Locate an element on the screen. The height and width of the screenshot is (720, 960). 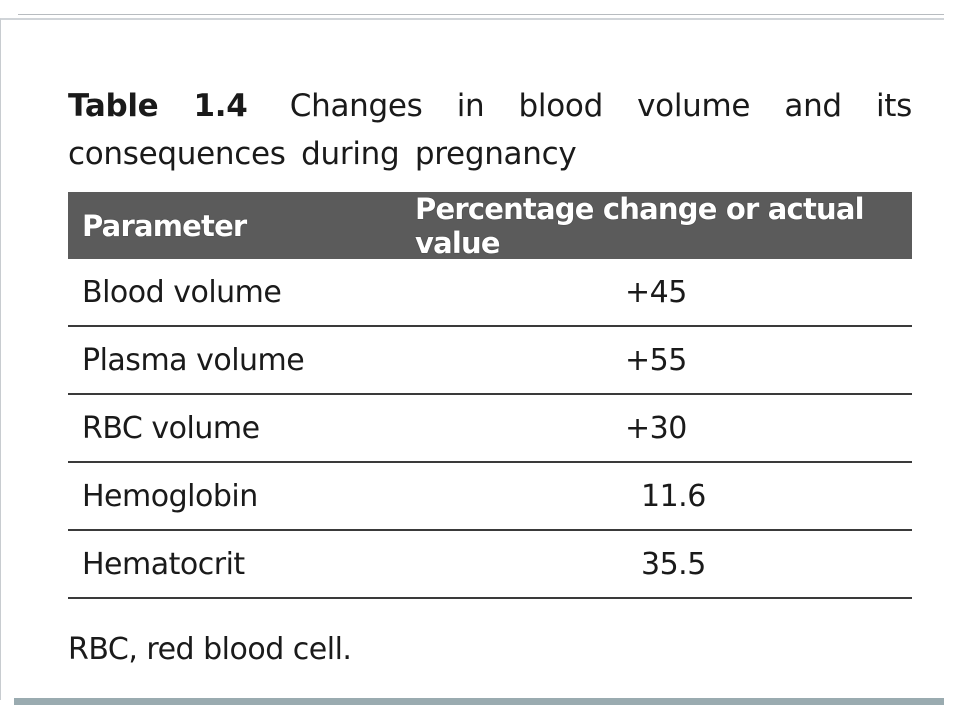
cell-value: 35.5 is located at coordinates (673, 564).